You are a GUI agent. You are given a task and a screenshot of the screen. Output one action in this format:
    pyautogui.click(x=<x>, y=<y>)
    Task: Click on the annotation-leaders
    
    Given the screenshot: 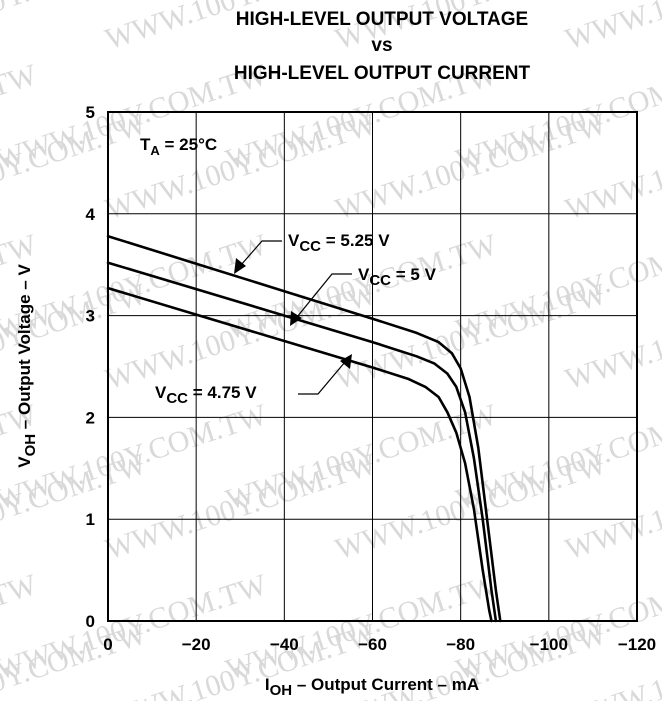 What is the action you would take?
    pyautogui.click(x=296, y=317)
    